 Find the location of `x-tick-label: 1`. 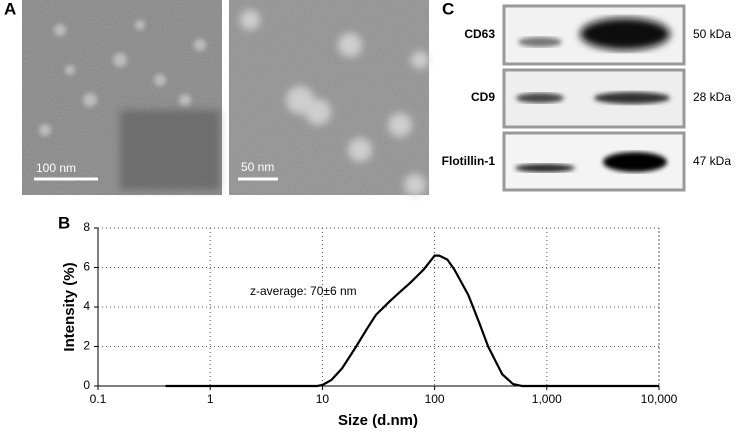

x-tick-label: 1 is located at coordinates (210, 399).